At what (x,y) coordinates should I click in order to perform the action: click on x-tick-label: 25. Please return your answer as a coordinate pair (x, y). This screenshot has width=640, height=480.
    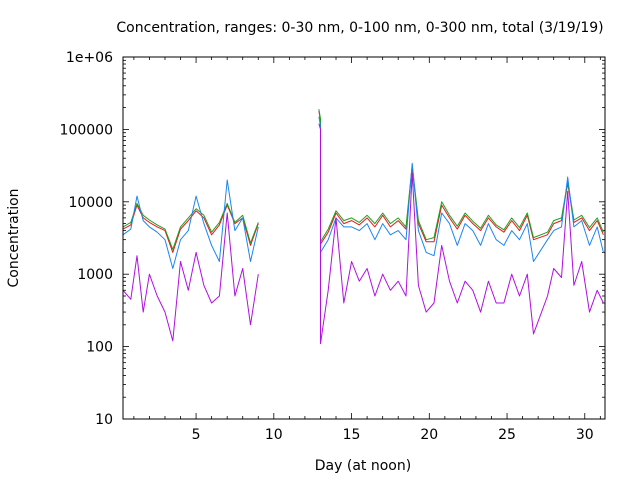
    Looking at the image, I should click on (507, 435).